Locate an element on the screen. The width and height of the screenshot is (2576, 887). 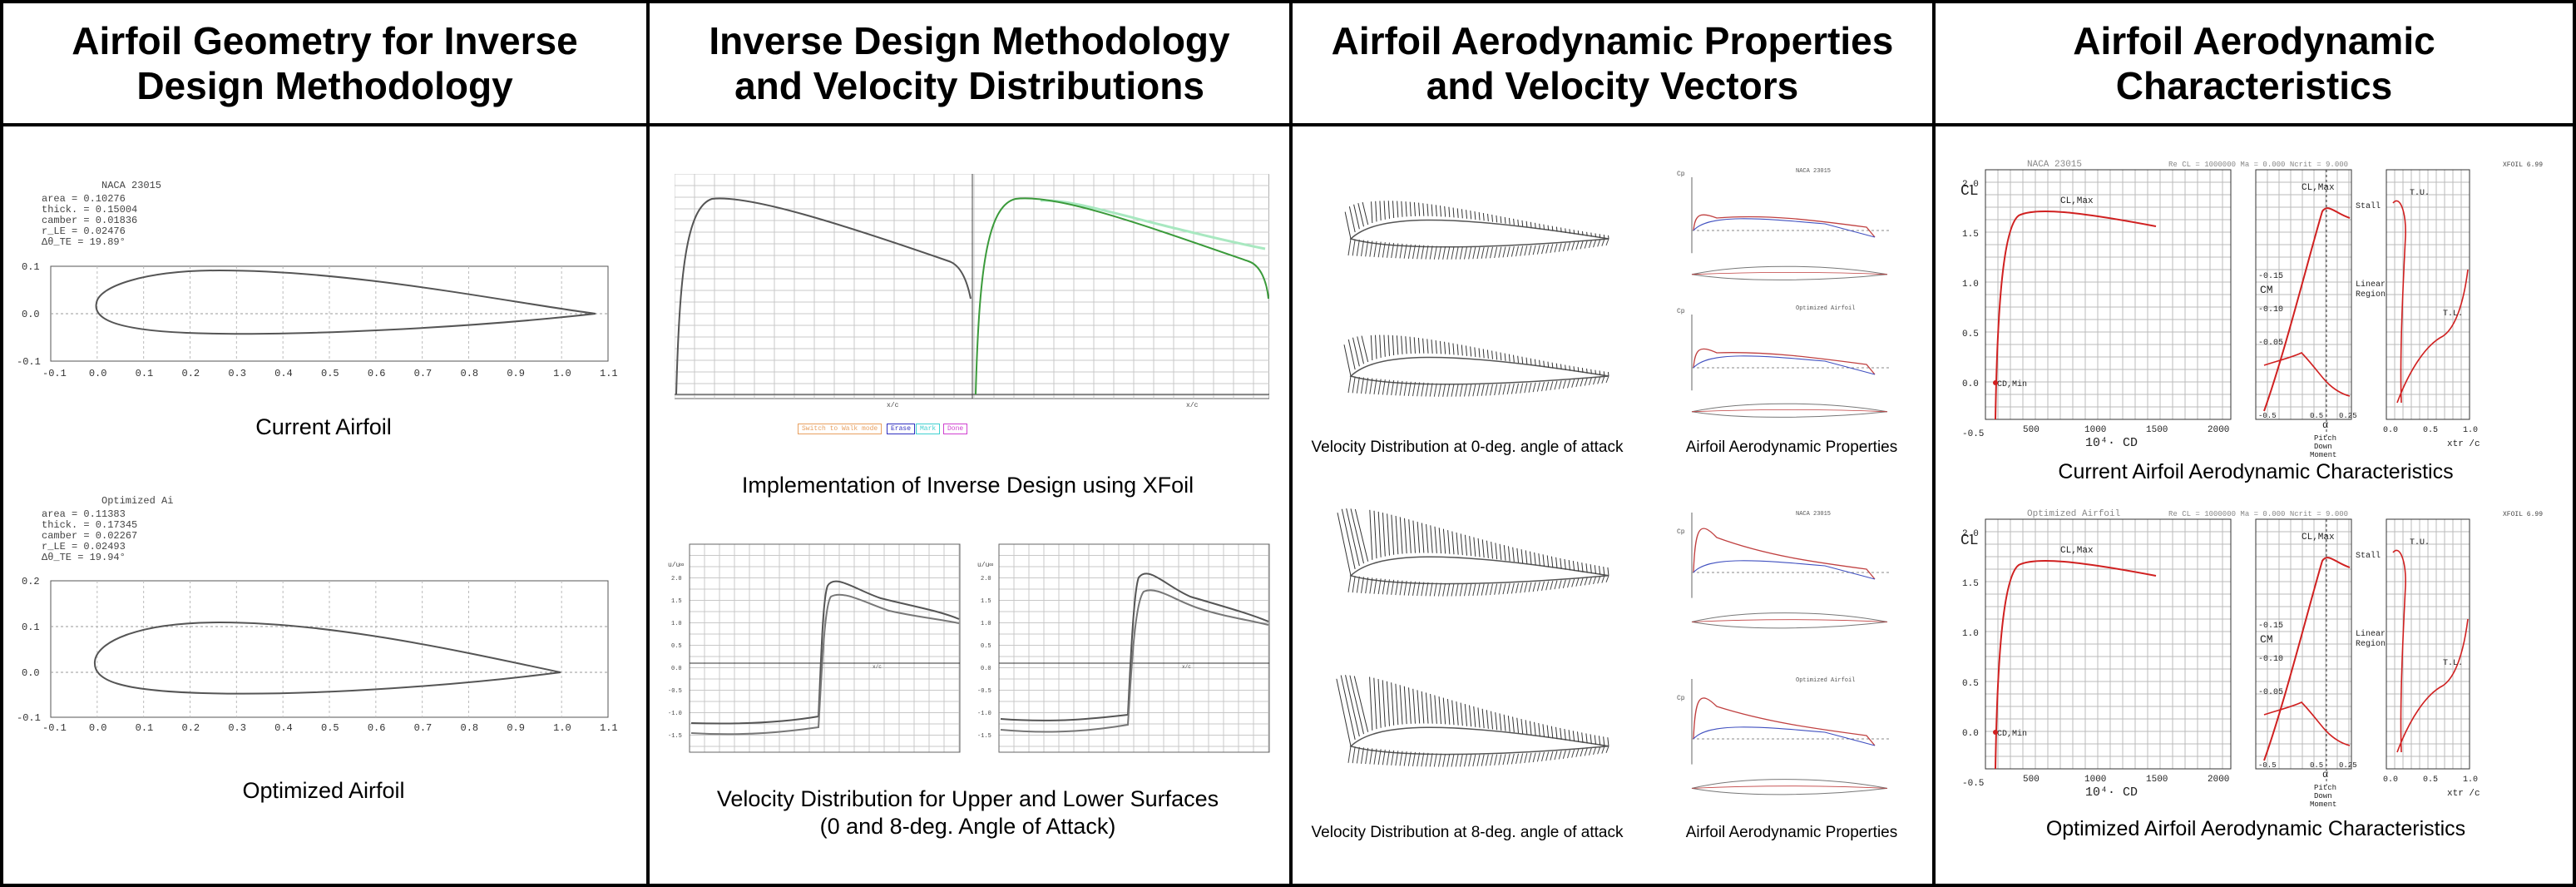
param-rle: r_LE = 0.02493 is located at coordinates (84, 547).